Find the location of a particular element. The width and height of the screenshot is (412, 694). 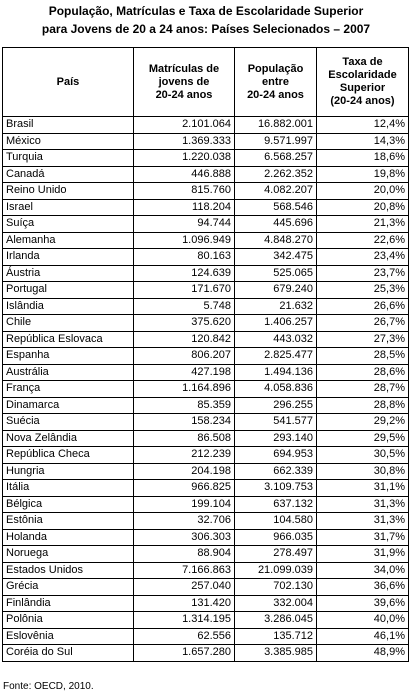

header-line: País is located at coordinates (68, 81).